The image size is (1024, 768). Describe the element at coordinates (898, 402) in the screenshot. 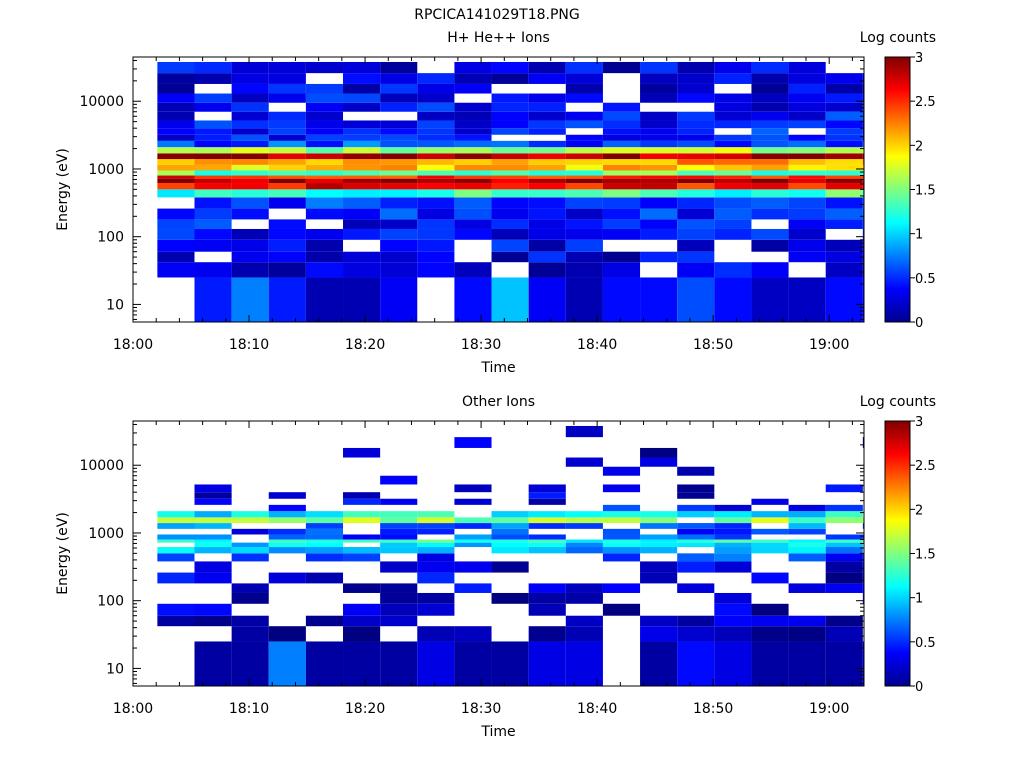

I see `colorbar-label: Log counts` at that location.